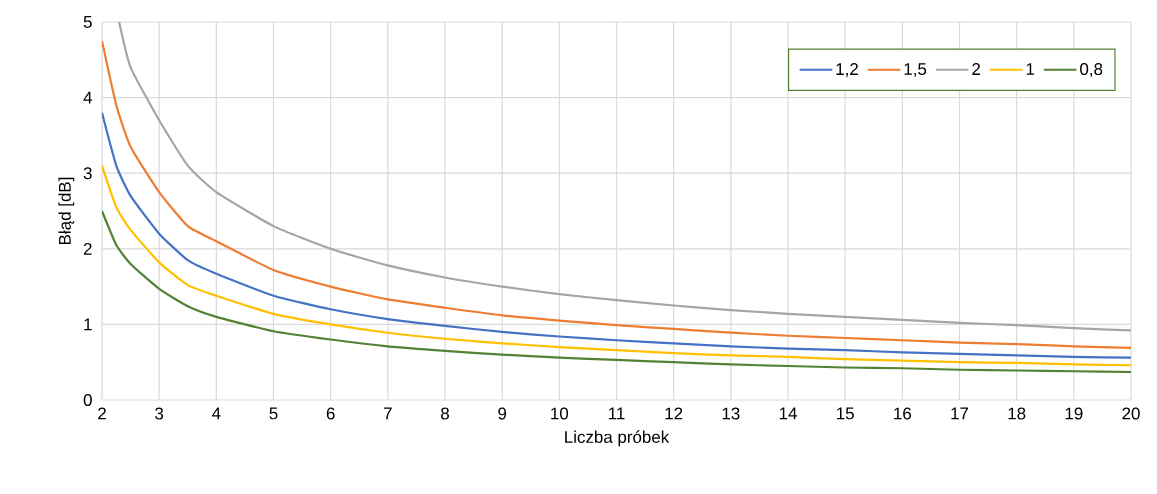  Describe the element at coordinates (1091, 70) in the screenshot. I see `legend-label: 0,8` at that location.